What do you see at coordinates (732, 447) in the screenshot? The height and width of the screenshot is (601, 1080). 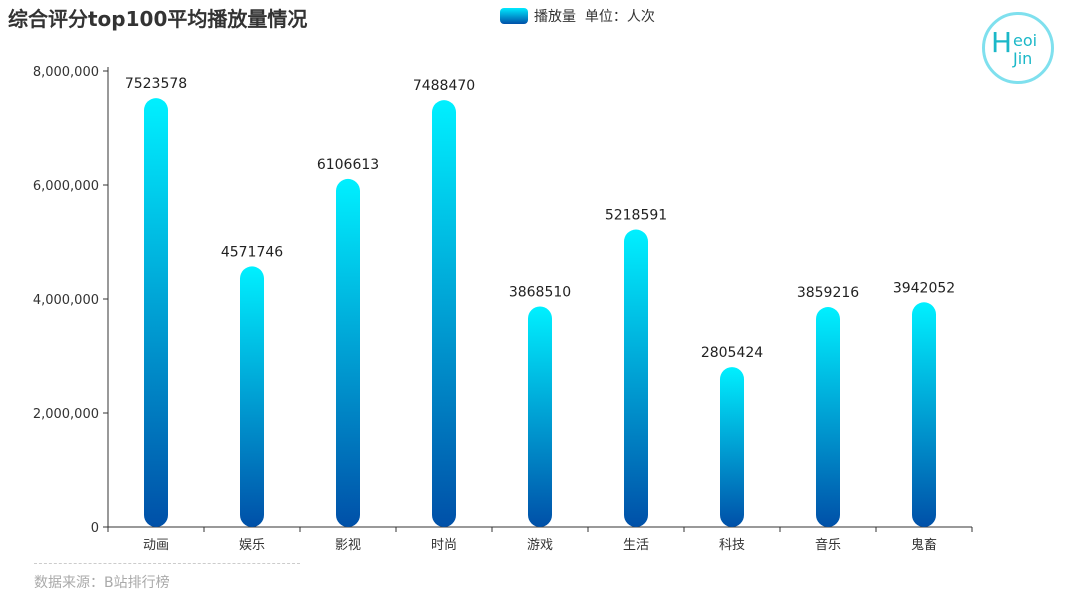 I see `bar-科技` at bounding box center [732, 447].